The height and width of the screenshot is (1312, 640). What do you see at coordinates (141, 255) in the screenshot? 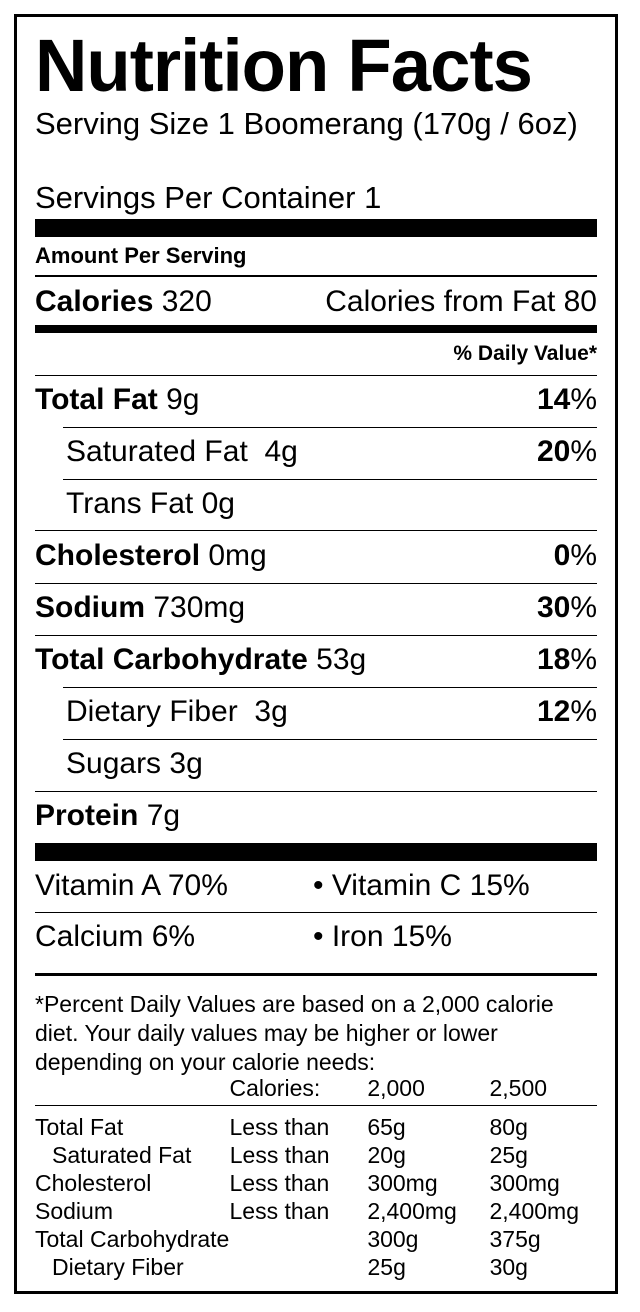
I see `amount-per-serving: Amount Per Serving` at bounding box center [141, 255].